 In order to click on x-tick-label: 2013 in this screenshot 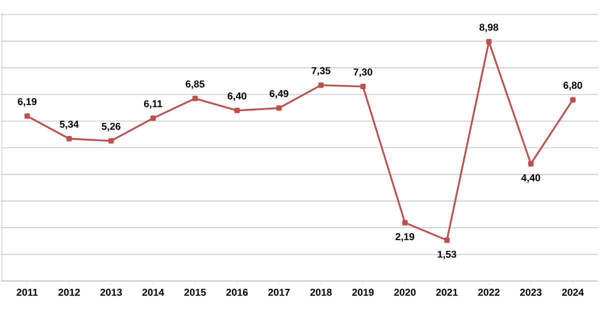, I will do `click(111, 292)`.